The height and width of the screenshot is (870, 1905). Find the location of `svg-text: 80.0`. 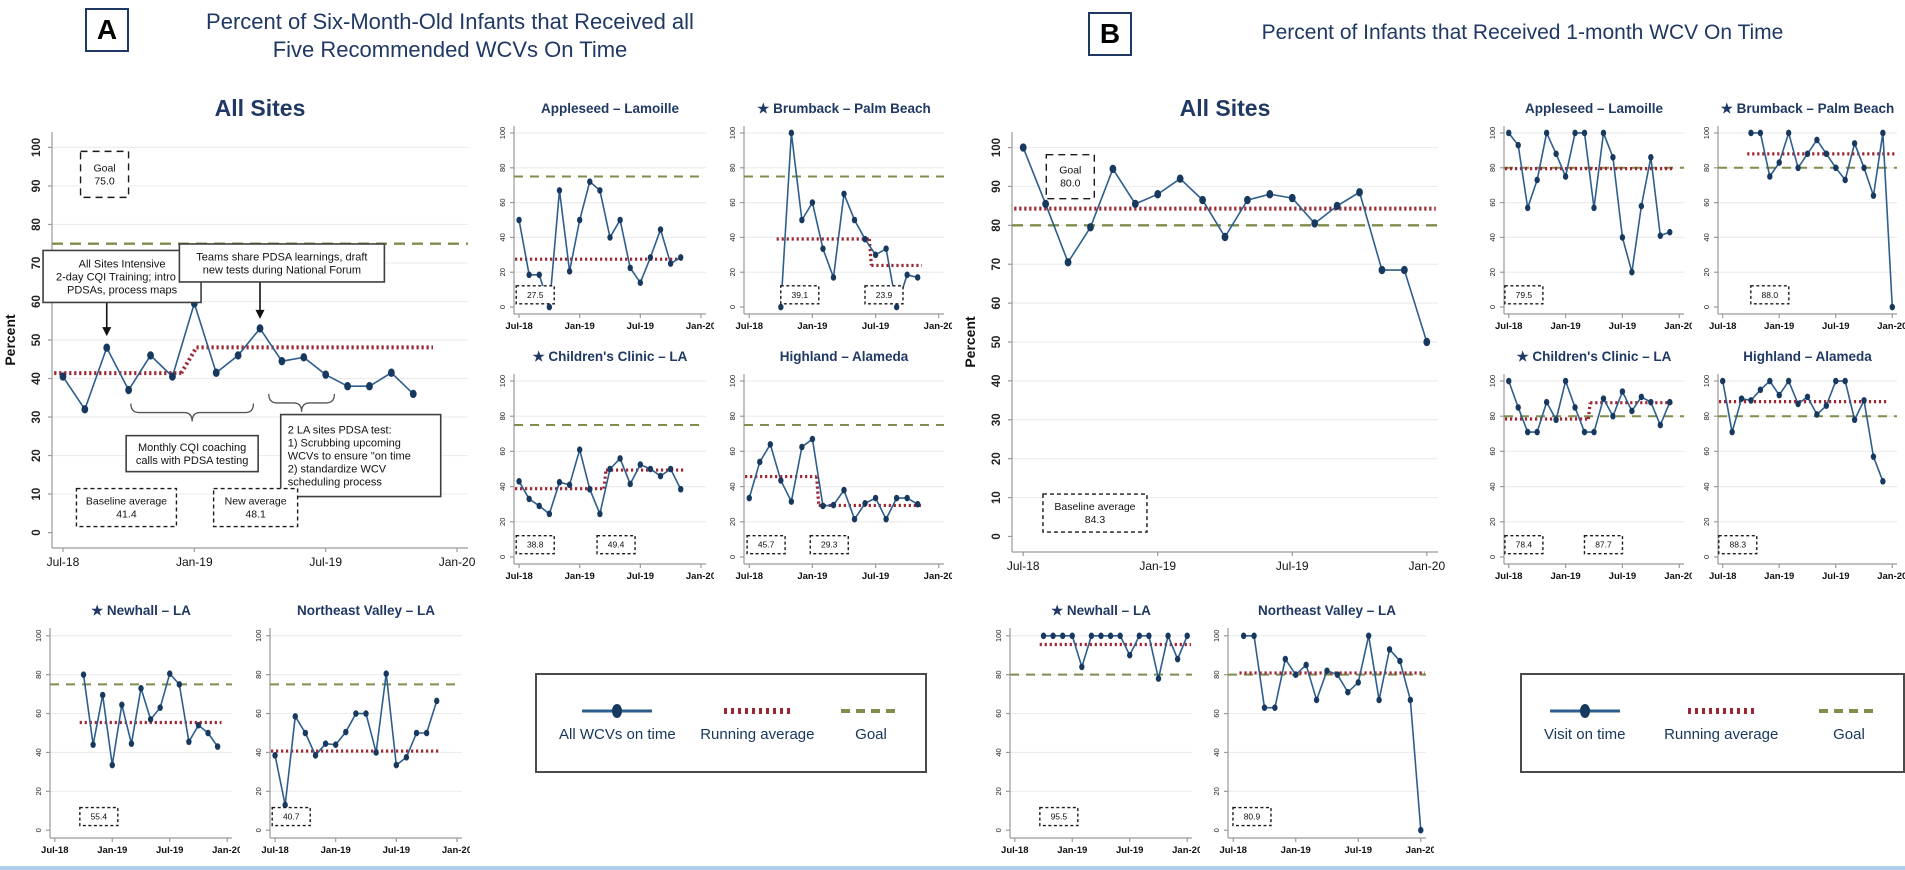

svg-text: 80.0 is located at coordinates (1070, 184).